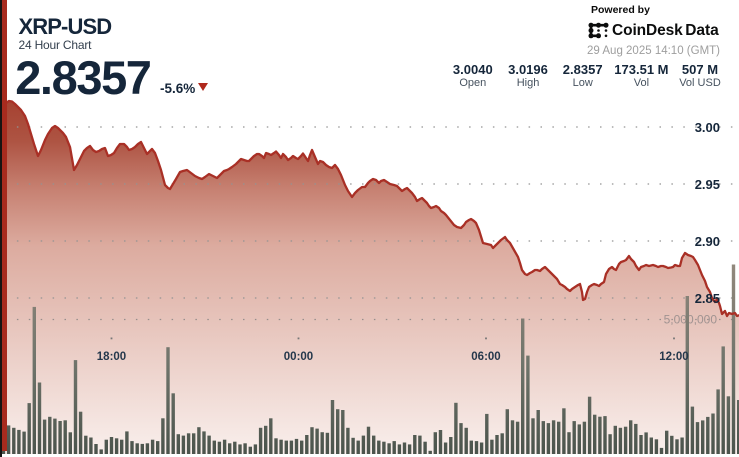  I want to click on svg-text: 5,000,000, so click(691, 320).